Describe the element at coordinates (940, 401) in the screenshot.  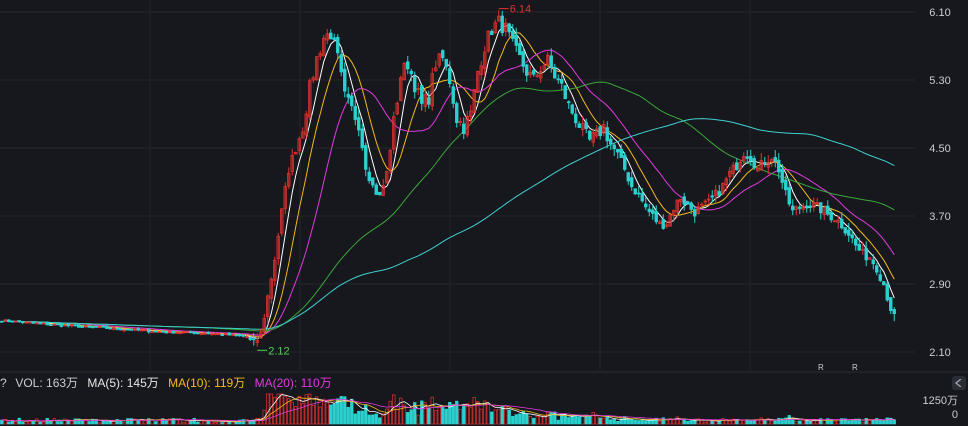
I see `volume-tick-max: 1250万` at that location.